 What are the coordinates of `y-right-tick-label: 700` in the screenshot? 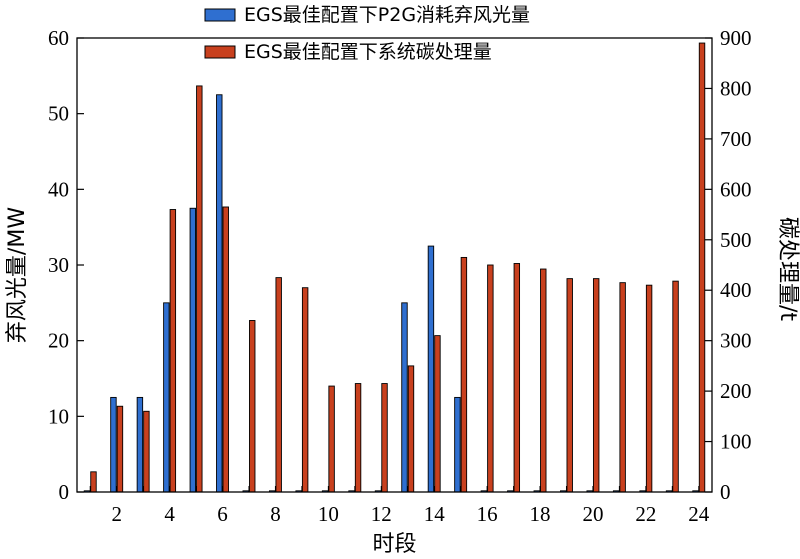 It's located at (736, 139).